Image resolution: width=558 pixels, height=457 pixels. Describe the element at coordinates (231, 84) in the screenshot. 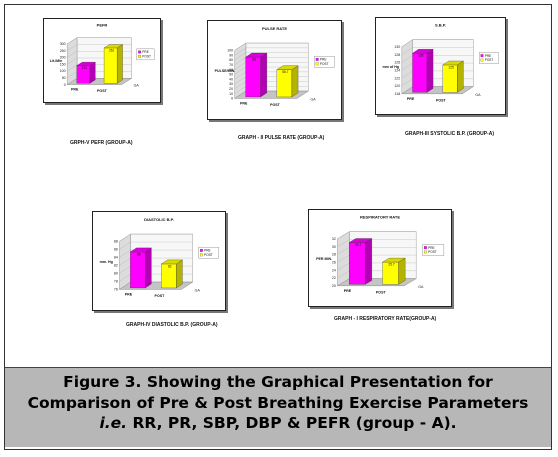

I see `y-tick-label: 30` at that location.